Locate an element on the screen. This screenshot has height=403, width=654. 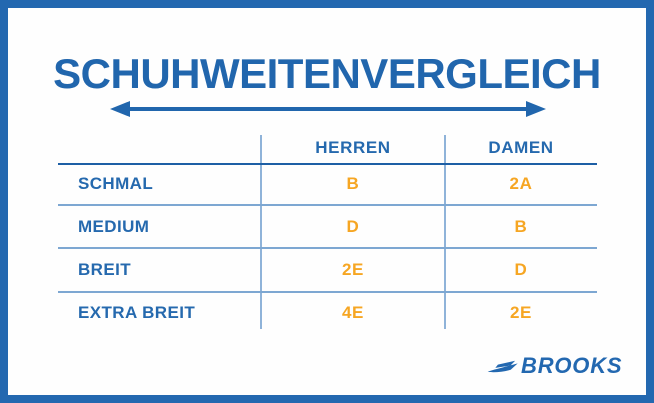
row-label: SCHMAL is located at coordinates (116, 183).